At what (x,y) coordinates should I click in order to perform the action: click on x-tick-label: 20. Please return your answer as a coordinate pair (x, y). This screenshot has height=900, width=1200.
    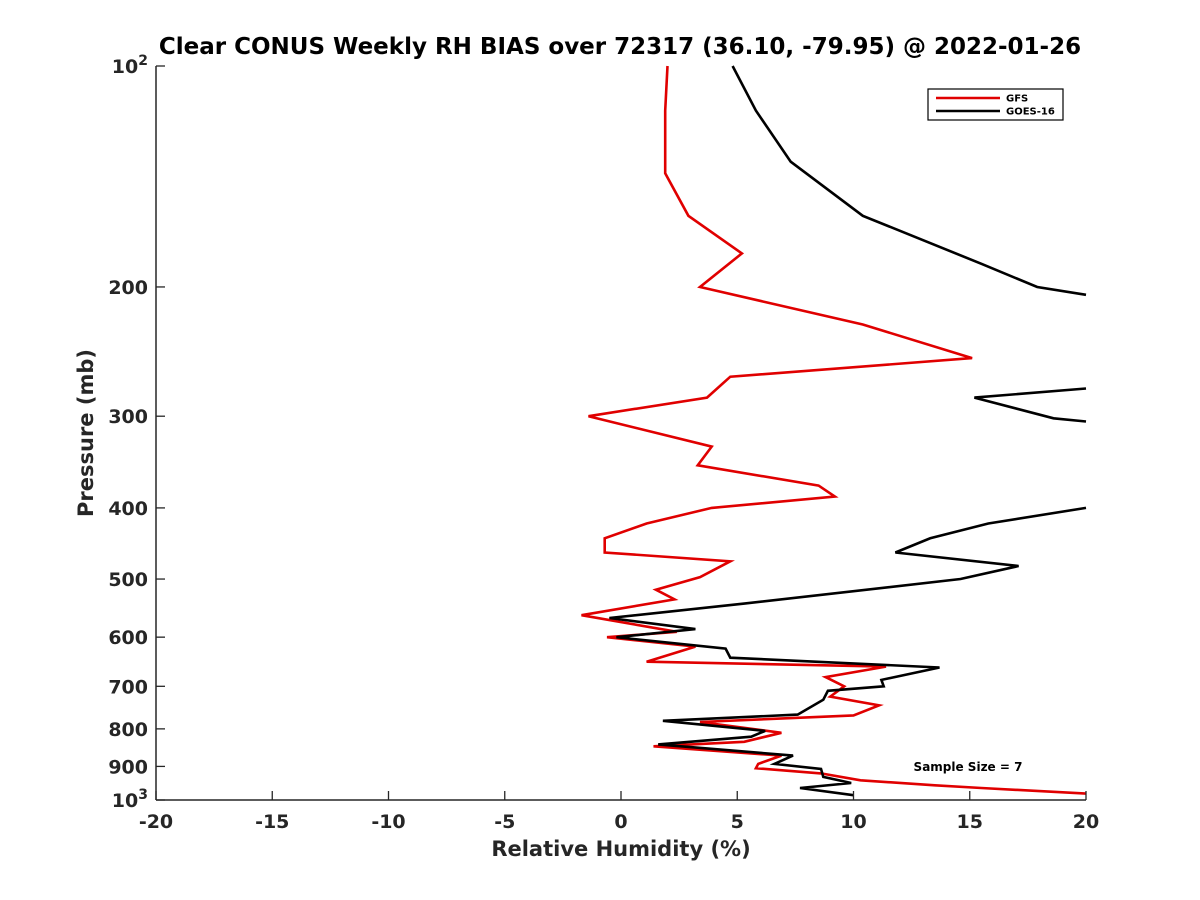
    Looking at the image, I should click on (1086, 822).